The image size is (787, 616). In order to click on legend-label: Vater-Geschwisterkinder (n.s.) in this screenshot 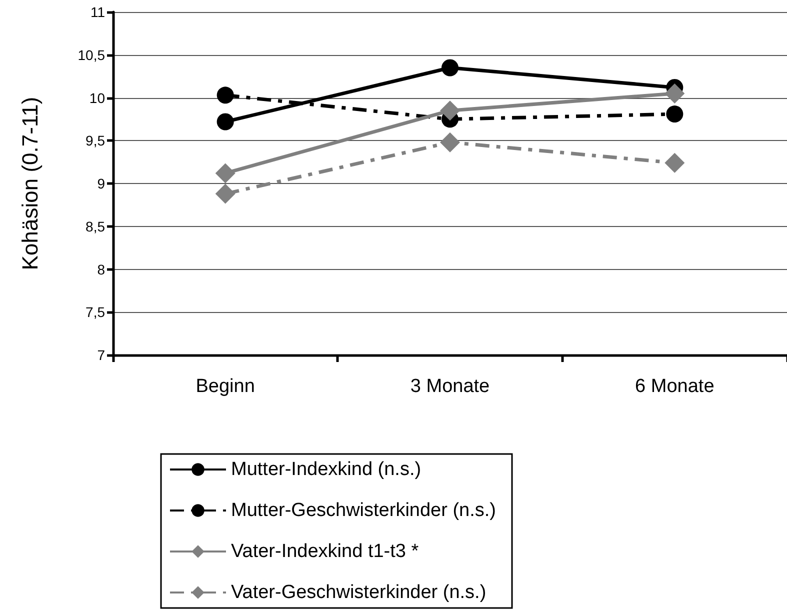, I will do `click(358, 592)`.